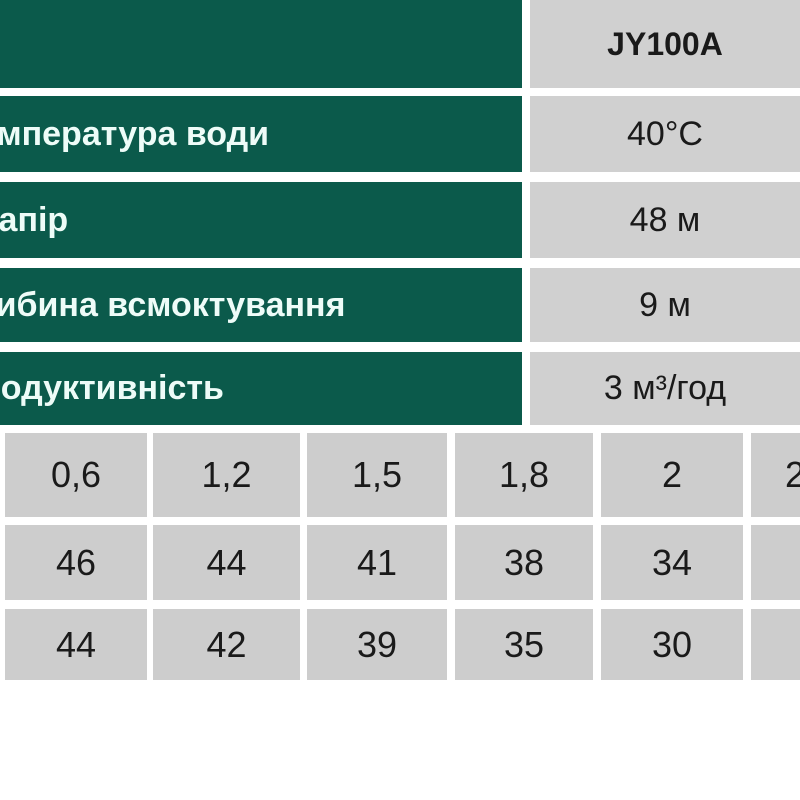 This screenshot has width=800, height=800. I want to click on head-value-cell: 35, so click(524, 644).